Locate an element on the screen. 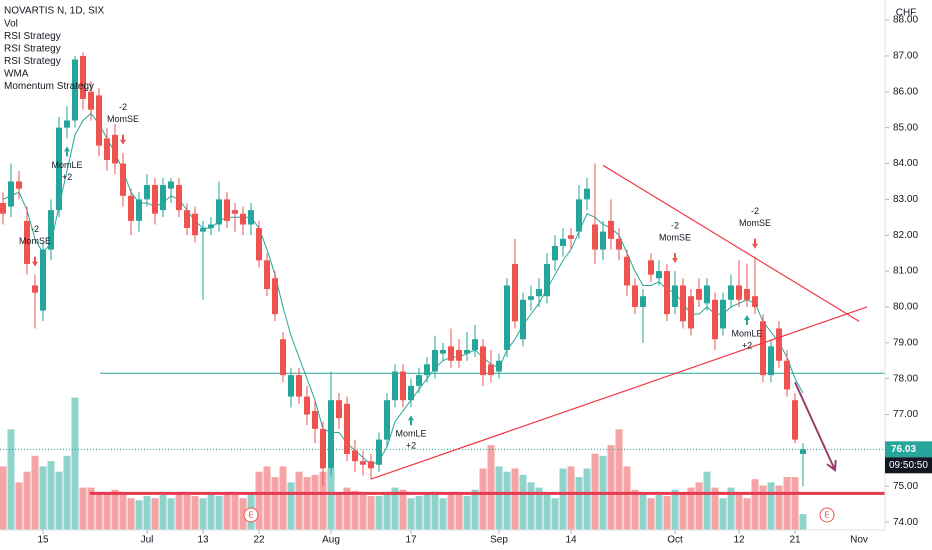  y-tick-label: 75.00 is located at coordinates (905, 486).